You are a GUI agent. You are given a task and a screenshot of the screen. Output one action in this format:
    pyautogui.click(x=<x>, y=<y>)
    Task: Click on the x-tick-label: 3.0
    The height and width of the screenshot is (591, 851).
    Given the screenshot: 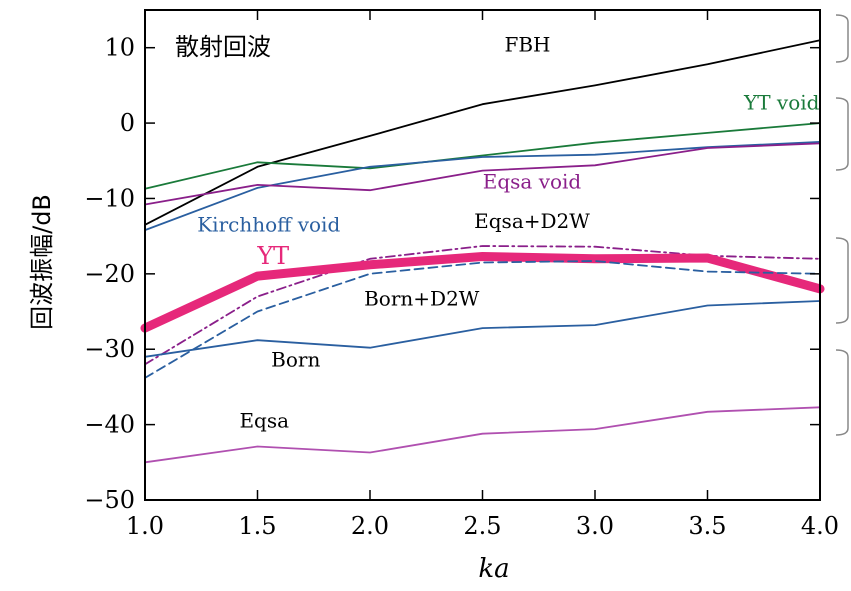 What is the action you would take?
    pyautogui.click(x=595, y=526)
    